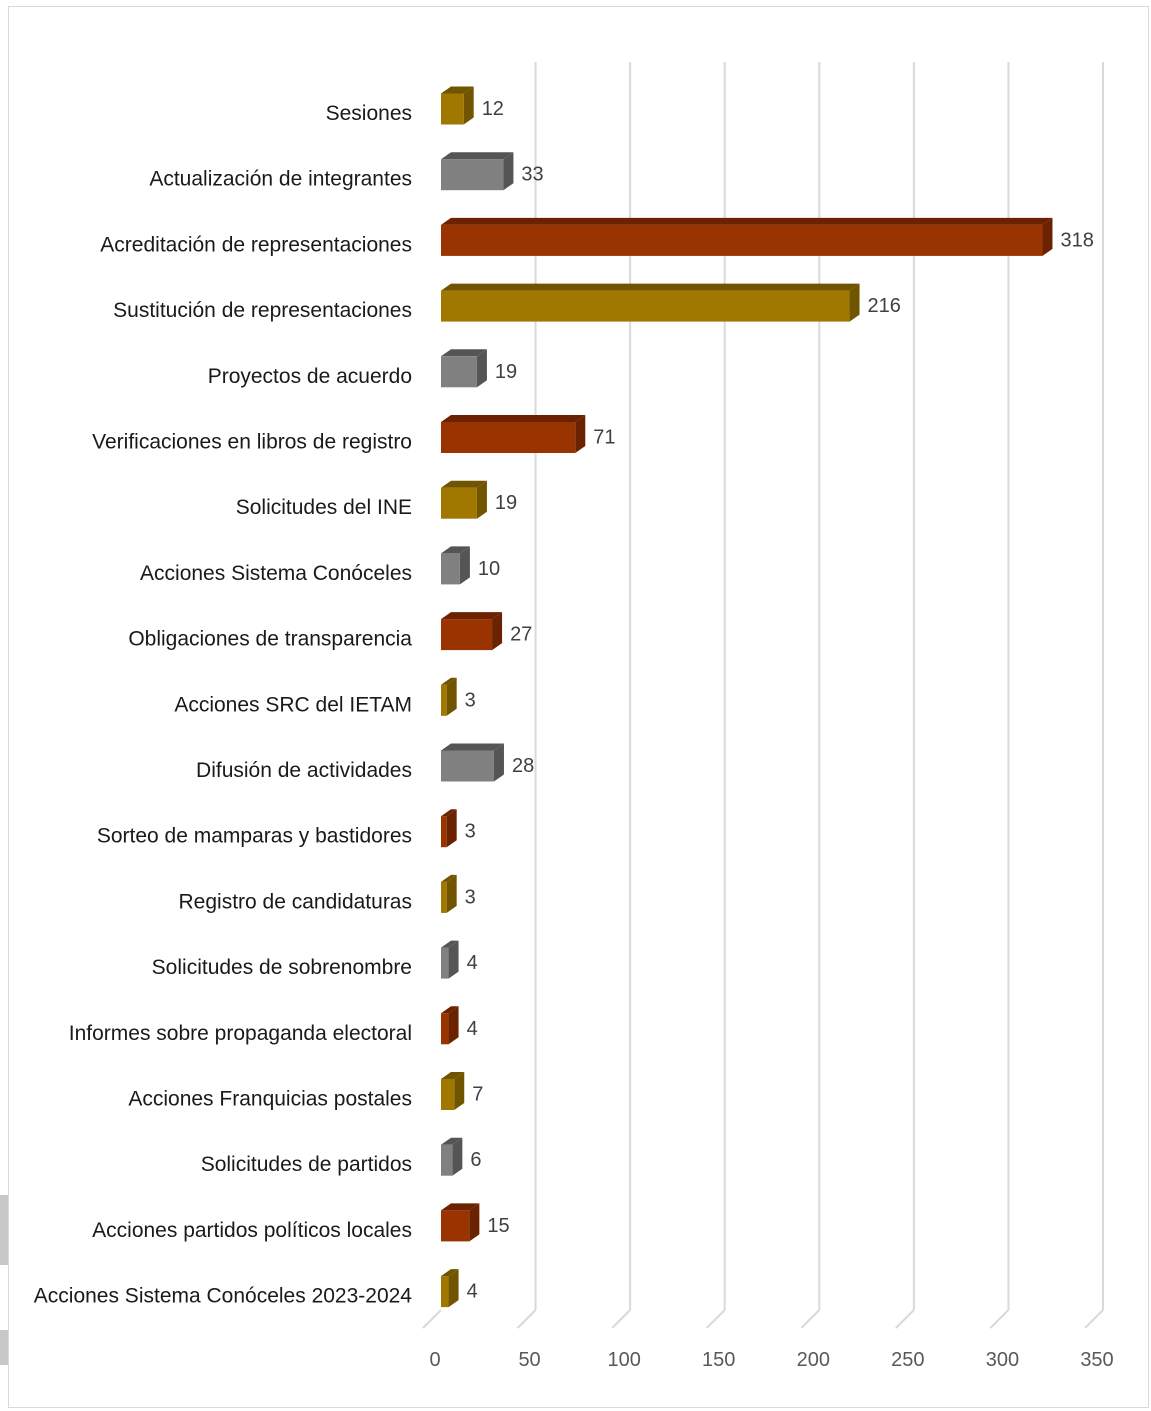 The width and height of the screenshot is (1151, 1411). What do you see at coordinates (324, 507) in the screenshot?
I see `category-label: Solicitudes del INE` at bounding box center [324, 507].